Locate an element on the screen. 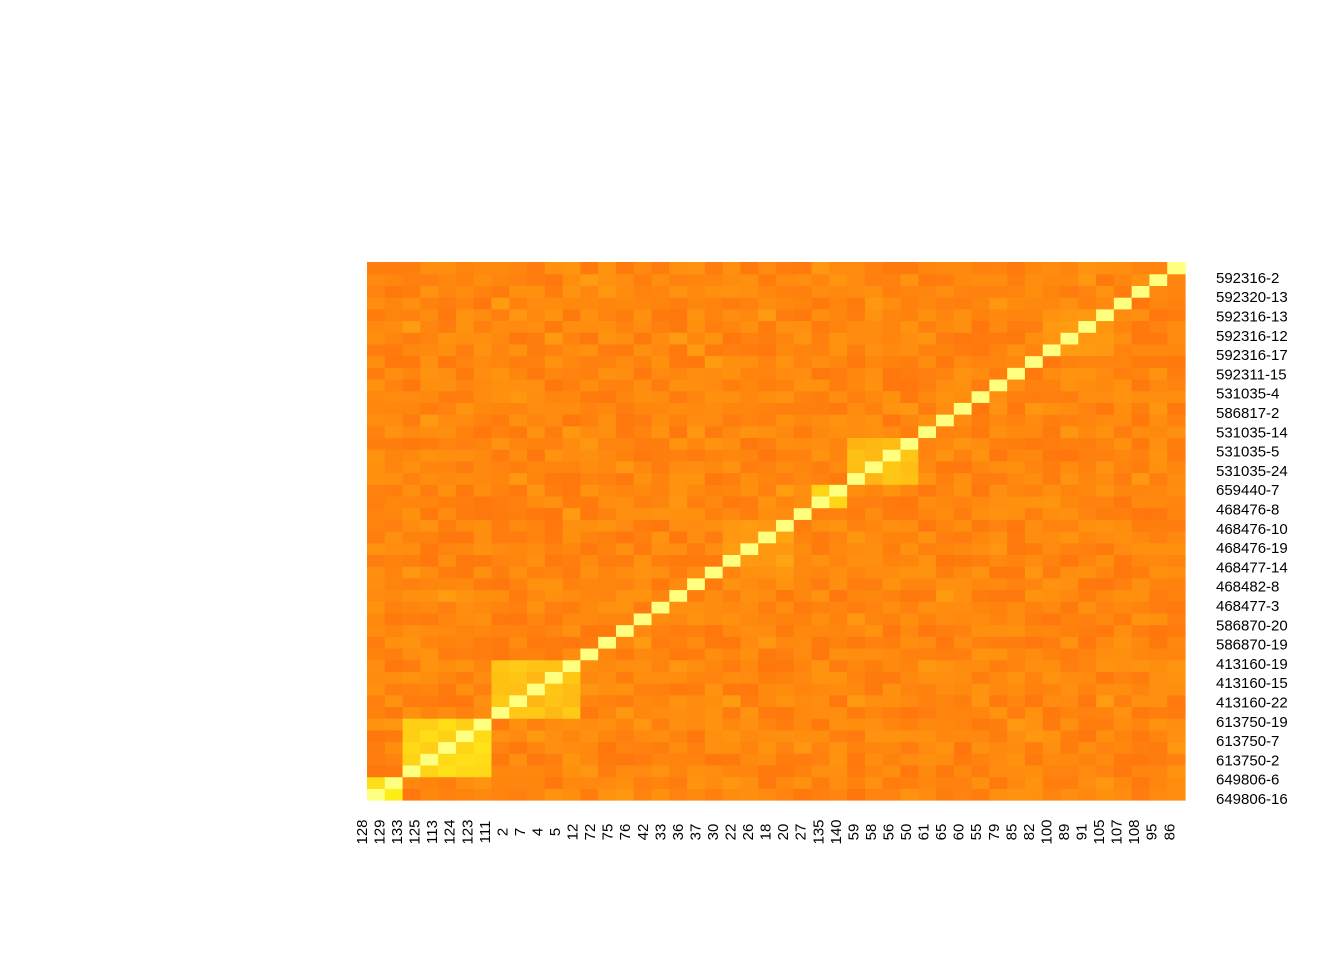 Image resolution: width=1344 pixels, height=960 pixels. y-tick-label: 531035-14 is located at coordinates (1252, 432).